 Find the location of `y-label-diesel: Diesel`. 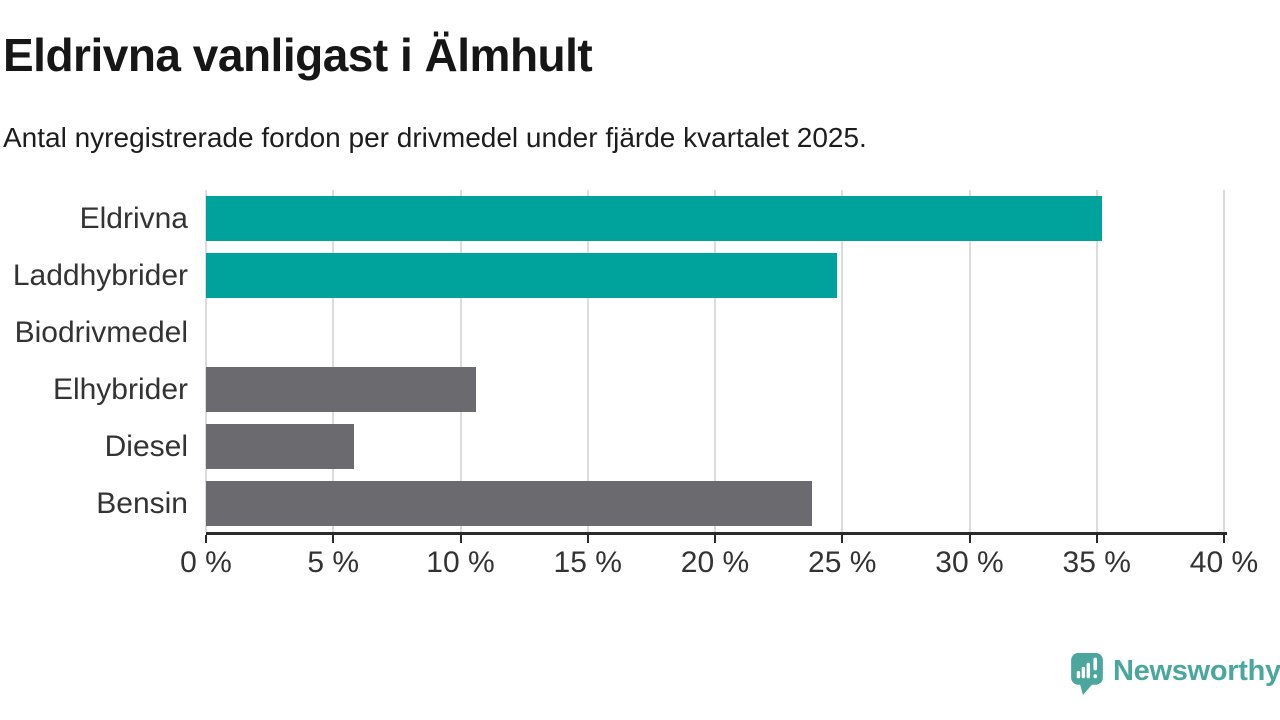

y-label-diesel: Diesel is located at coordinates (146, 446).